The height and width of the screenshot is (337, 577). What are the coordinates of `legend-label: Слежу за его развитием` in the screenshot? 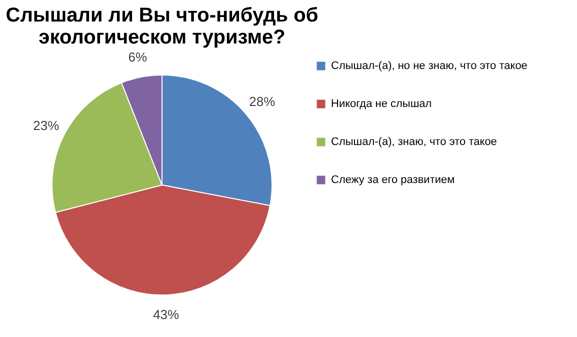 It's located at (393, 180).